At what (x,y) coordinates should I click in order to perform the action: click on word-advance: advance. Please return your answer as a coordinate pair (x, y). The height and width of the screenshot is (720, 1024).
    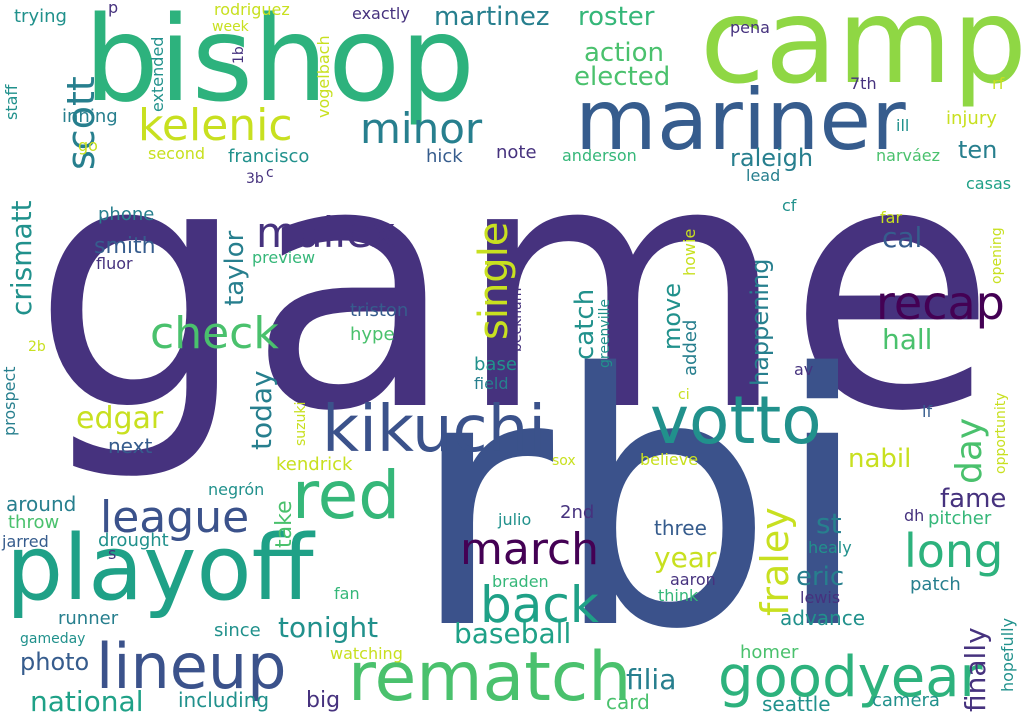
    Looking at the image, I should click on (823, 618).